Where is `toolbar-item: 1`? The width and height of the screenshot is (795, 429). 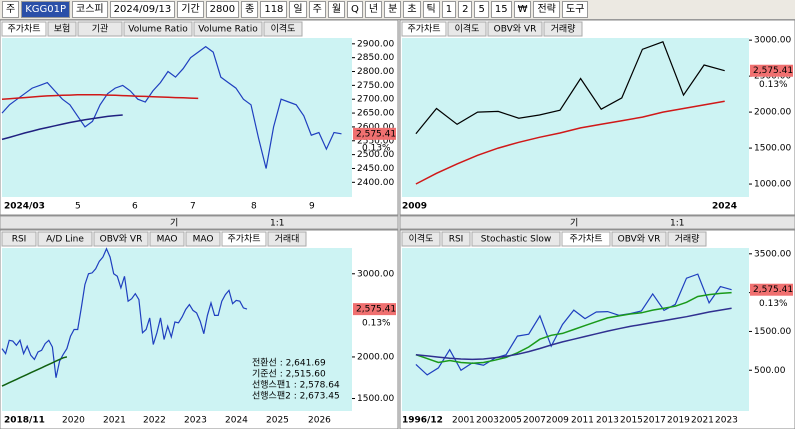 toolbar-item: 1 is located at coordinates (449, 9).